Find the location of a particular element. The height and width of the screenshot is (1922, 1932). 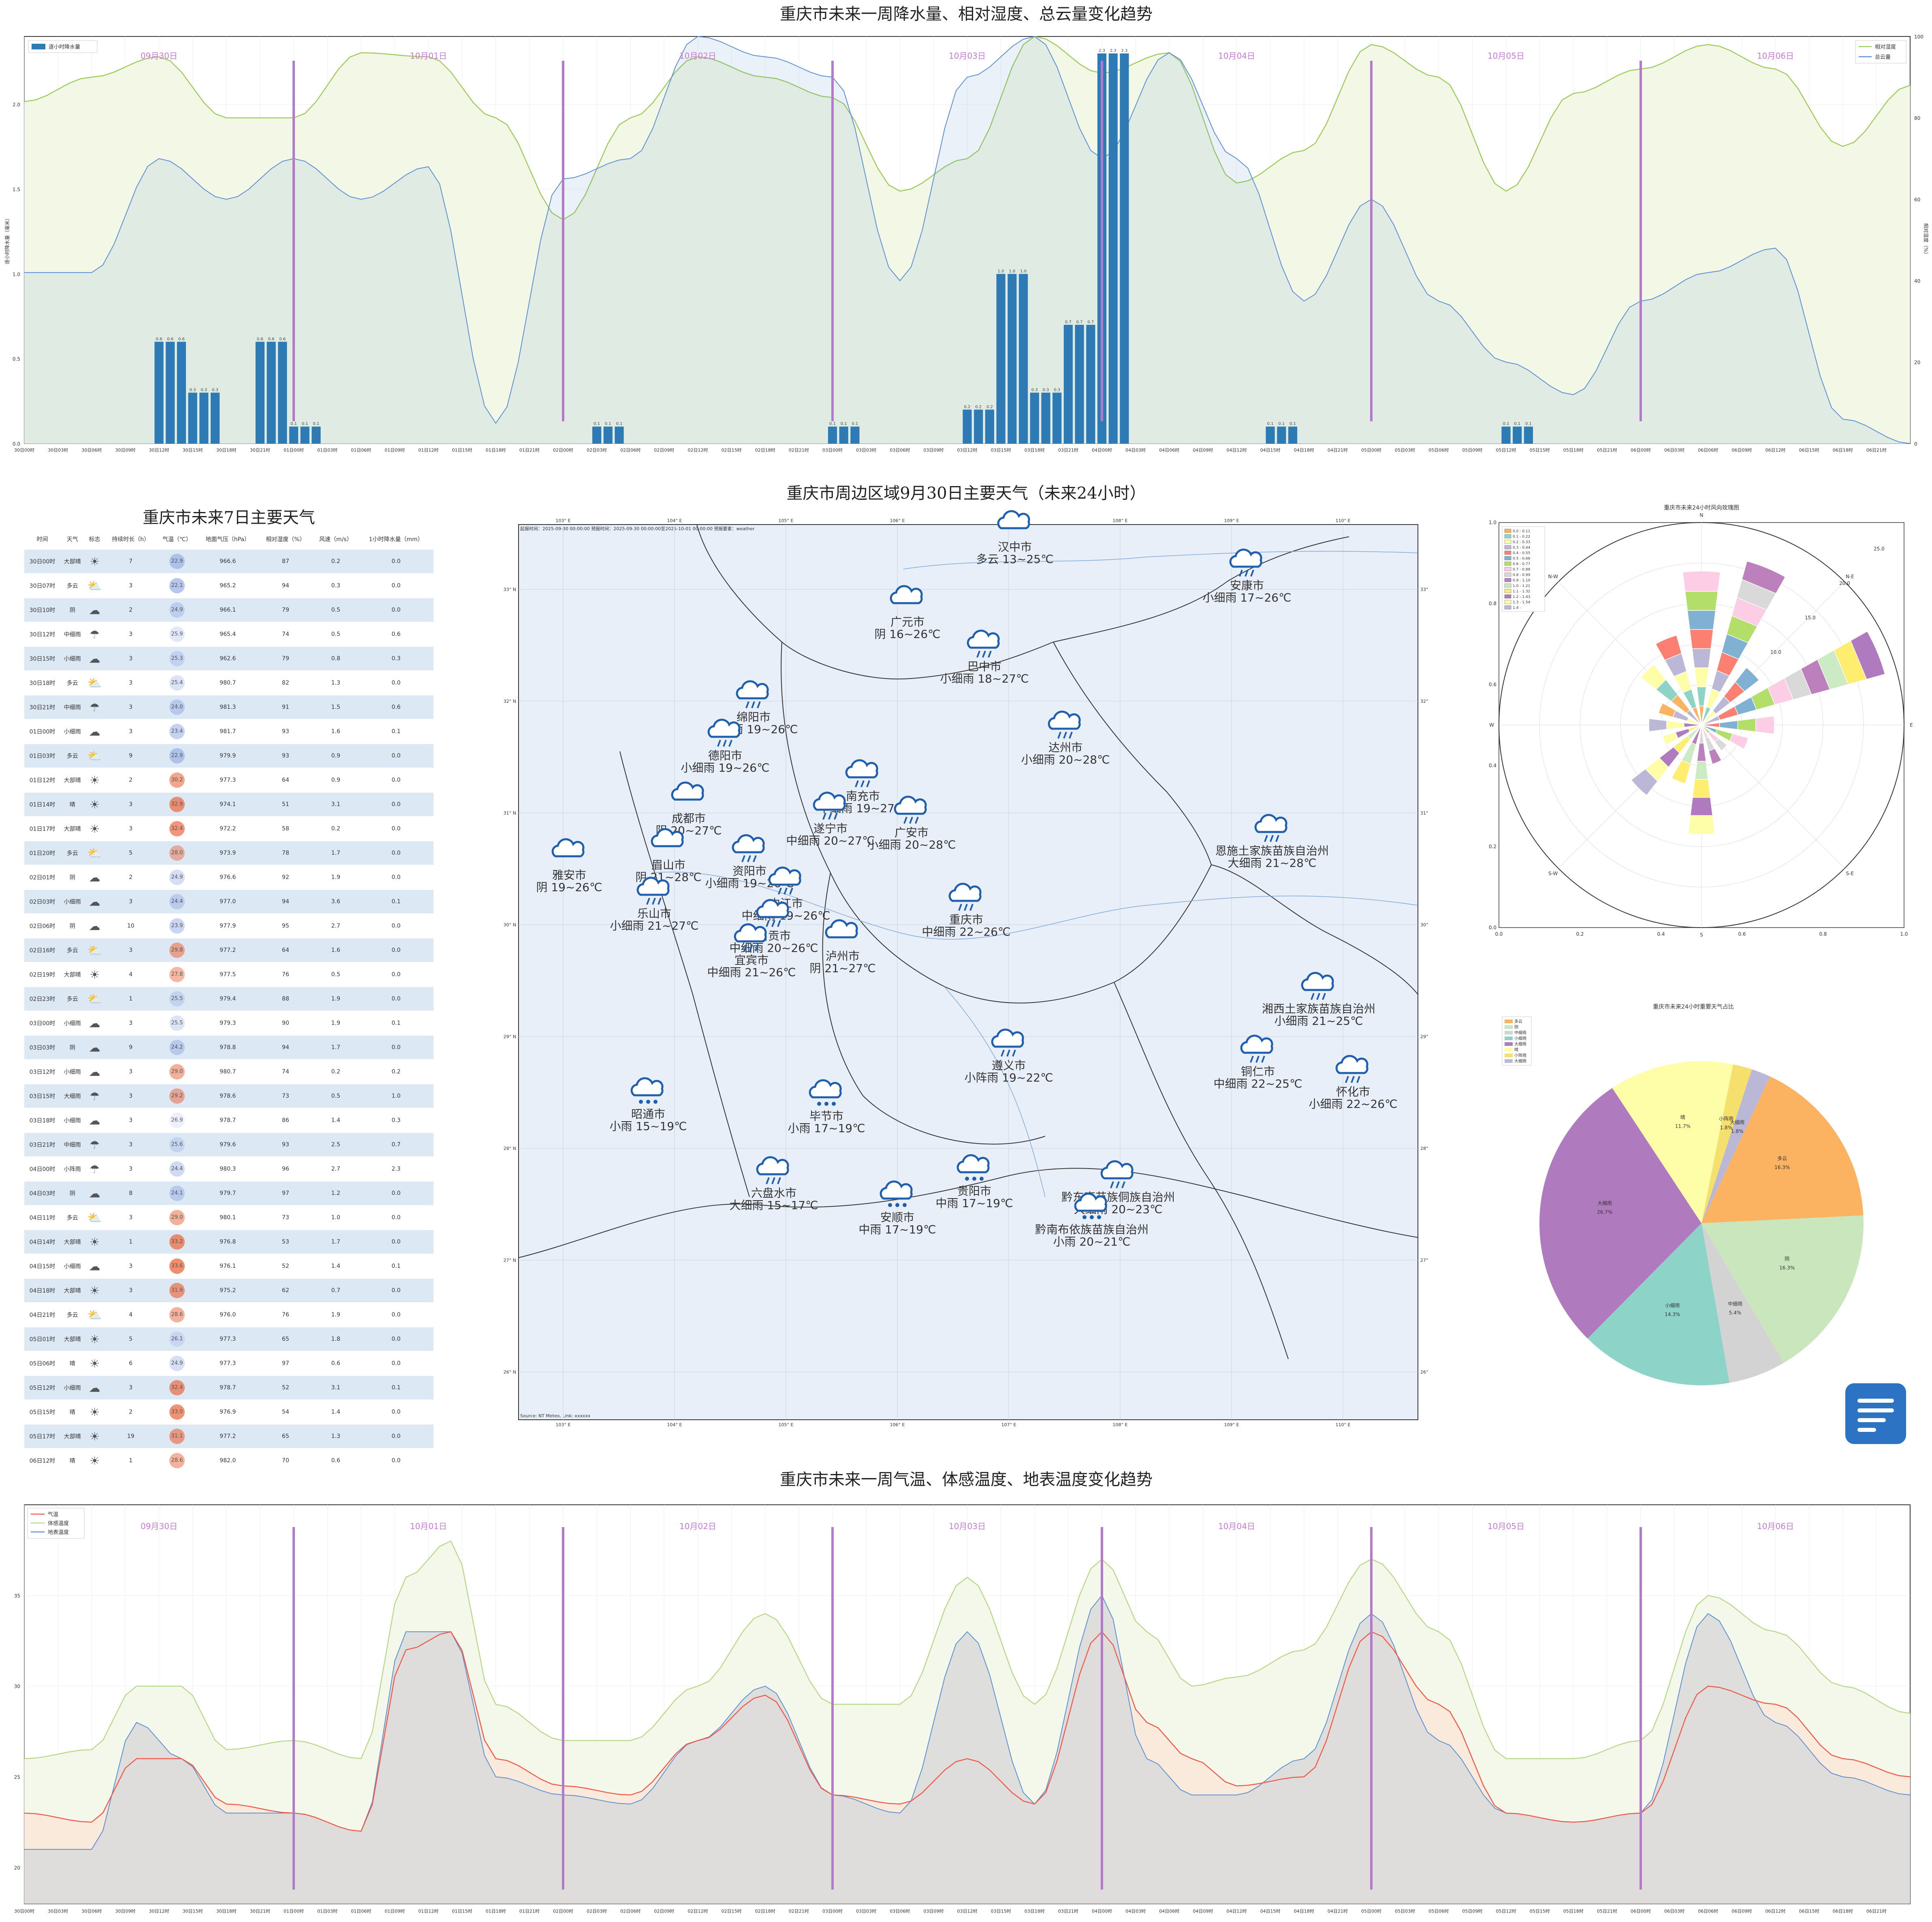

table-cell: 大部晴 is located at coordinates (72, 562).